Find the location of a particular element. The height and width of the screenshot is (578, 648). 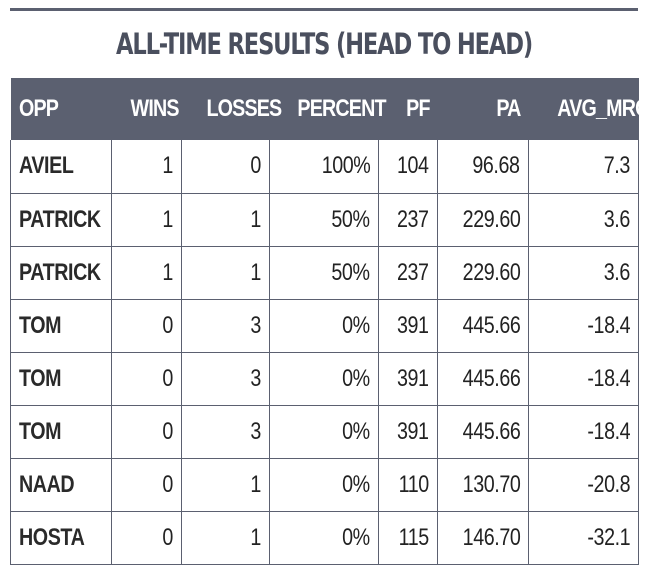

table-row: AVIEL 1 0 100% 104 96.68 7.3 is located at coordinates (324, 167).